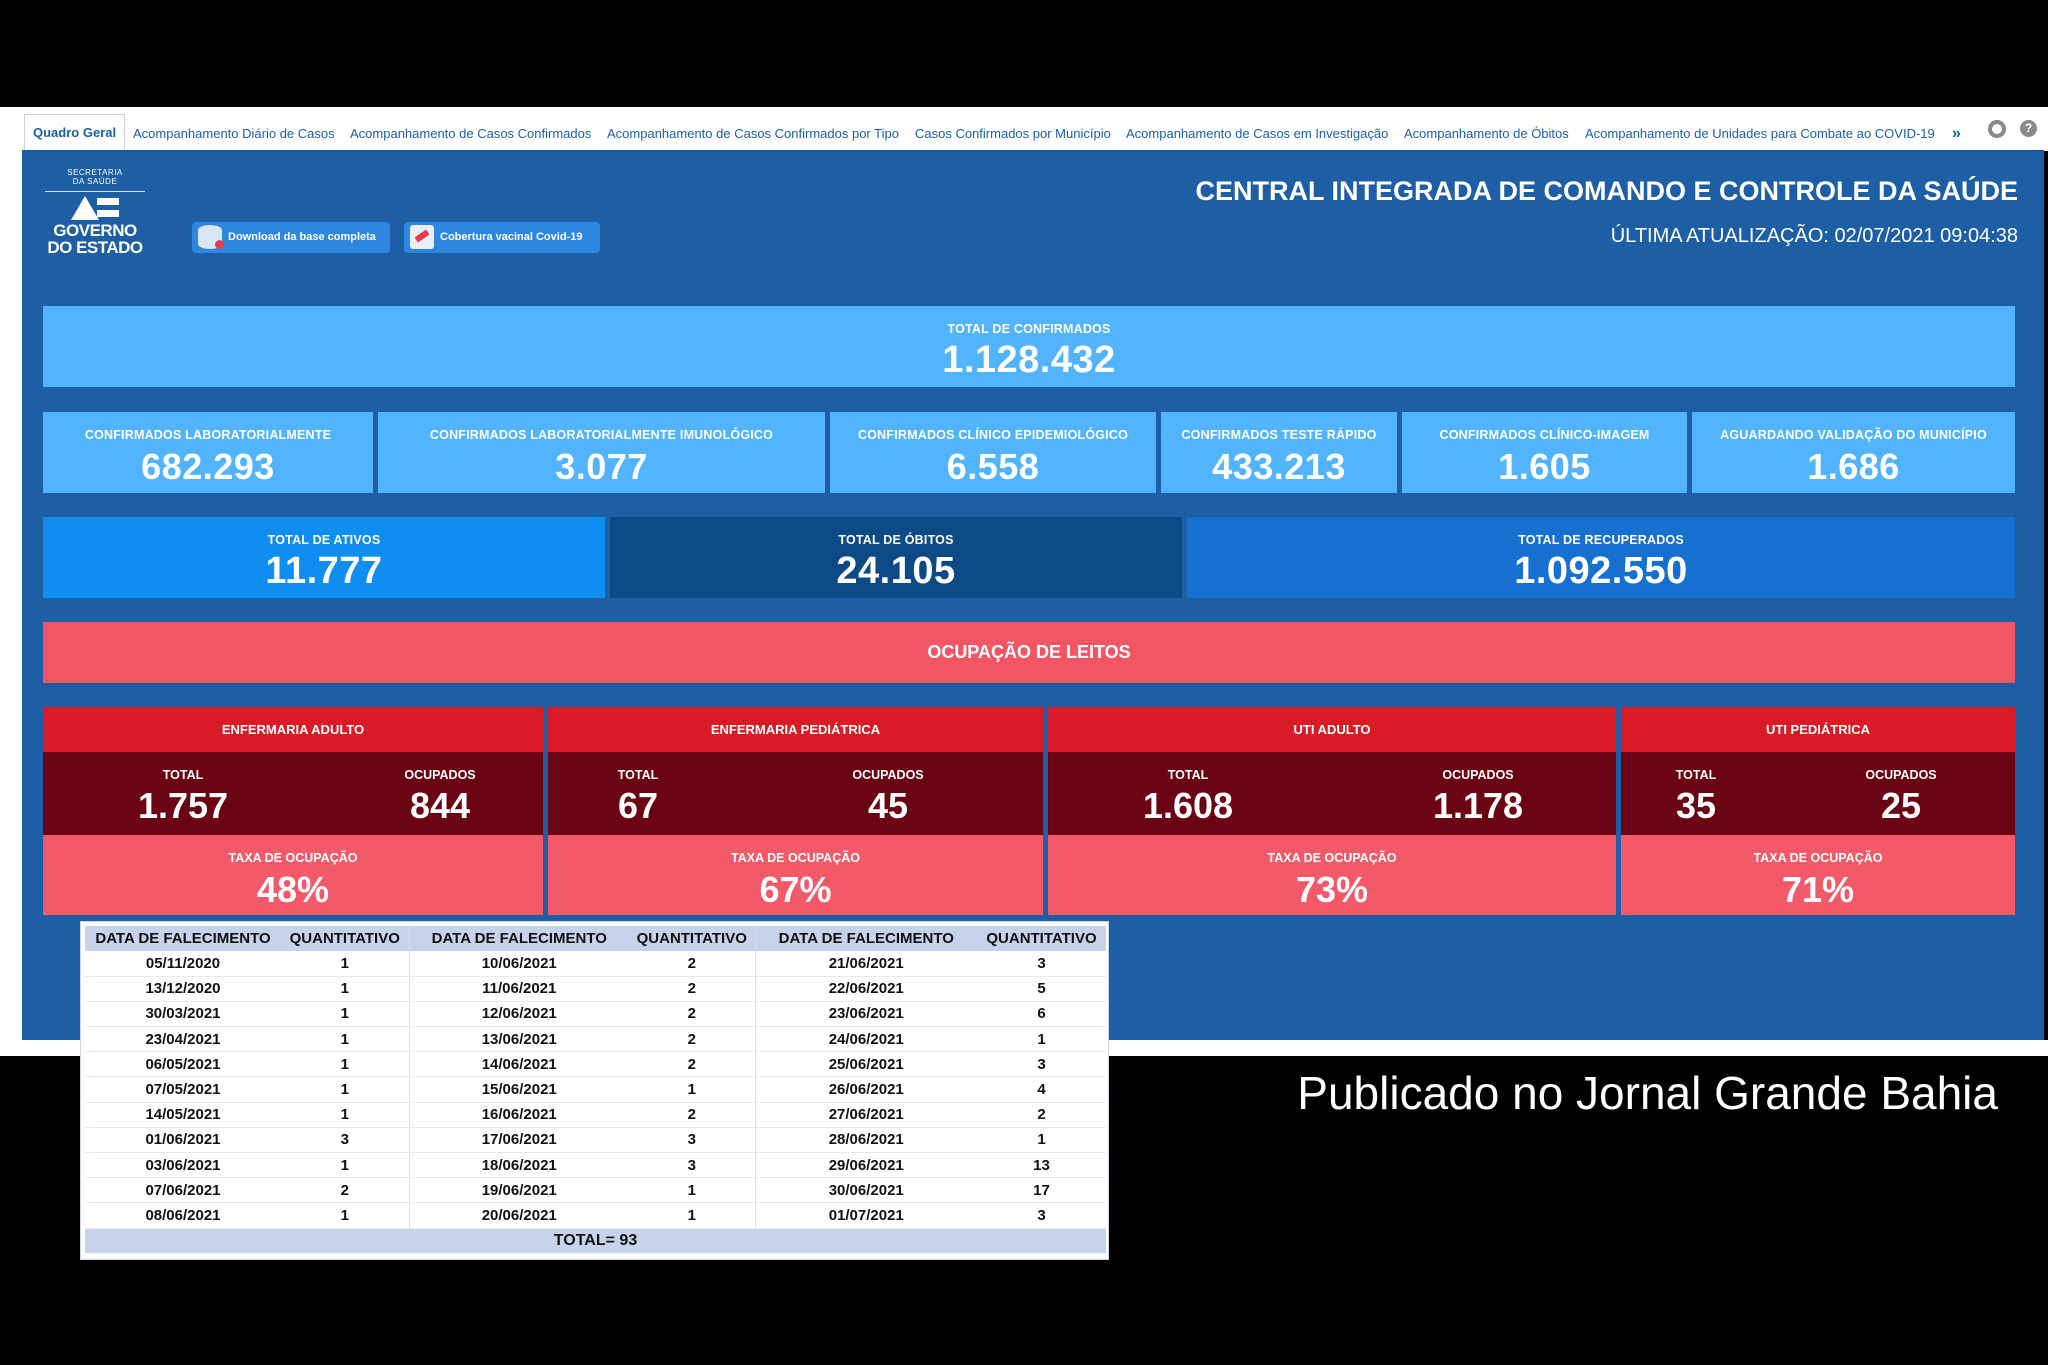 This screenshot has width=2048, height=1365. What do you see at coordinates (293, 793) in the screenshot?
I see `ward-counts: TOTAL 1.757 OCUPADOS 844` at bounding box center [293, 793].